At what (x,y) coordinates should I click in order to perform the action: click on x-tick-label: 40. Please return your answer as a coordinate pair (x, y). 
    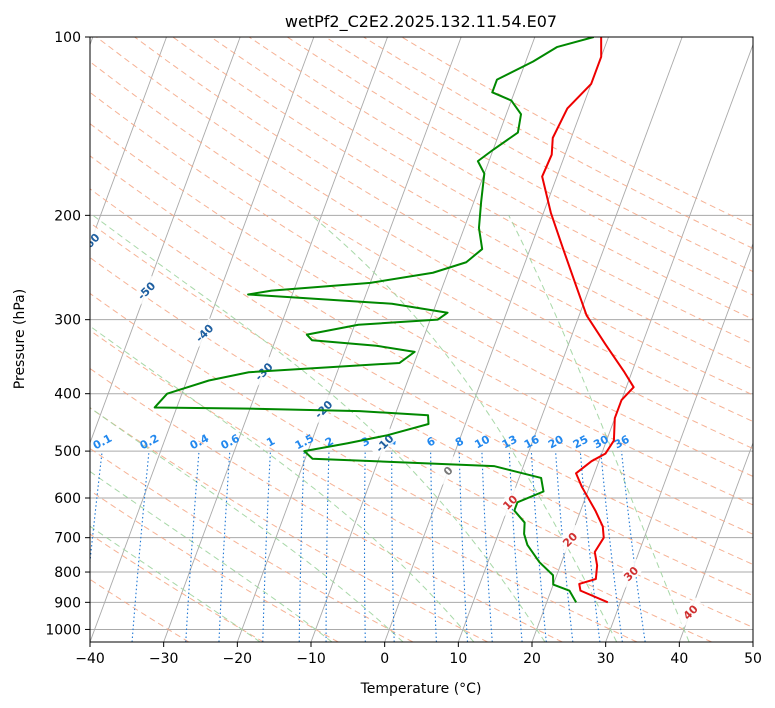
    Looking at the image, I should click on (679, 659).